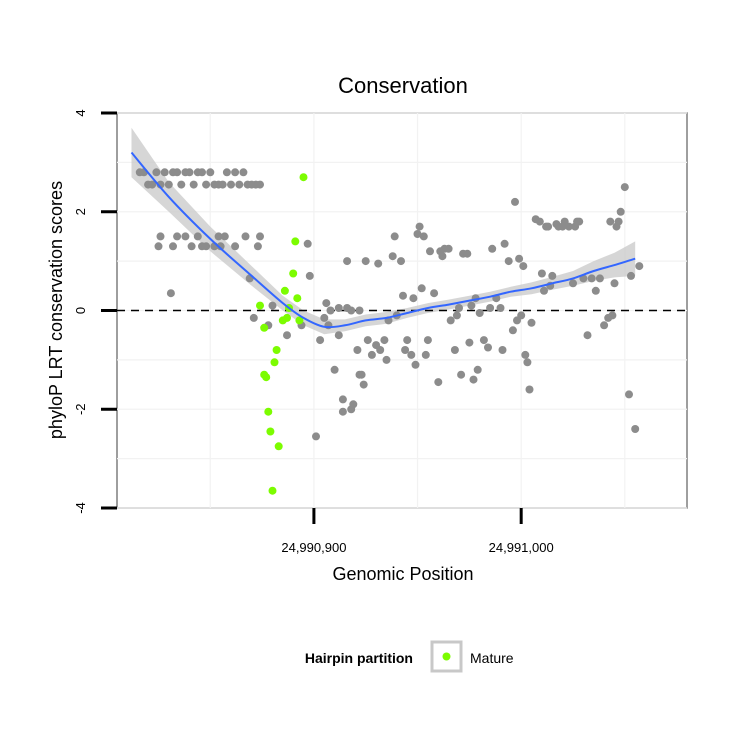 The height and width of the screenshot is (750, 750). I want to click on legend-mature-label: Mature, so click(492, 658).